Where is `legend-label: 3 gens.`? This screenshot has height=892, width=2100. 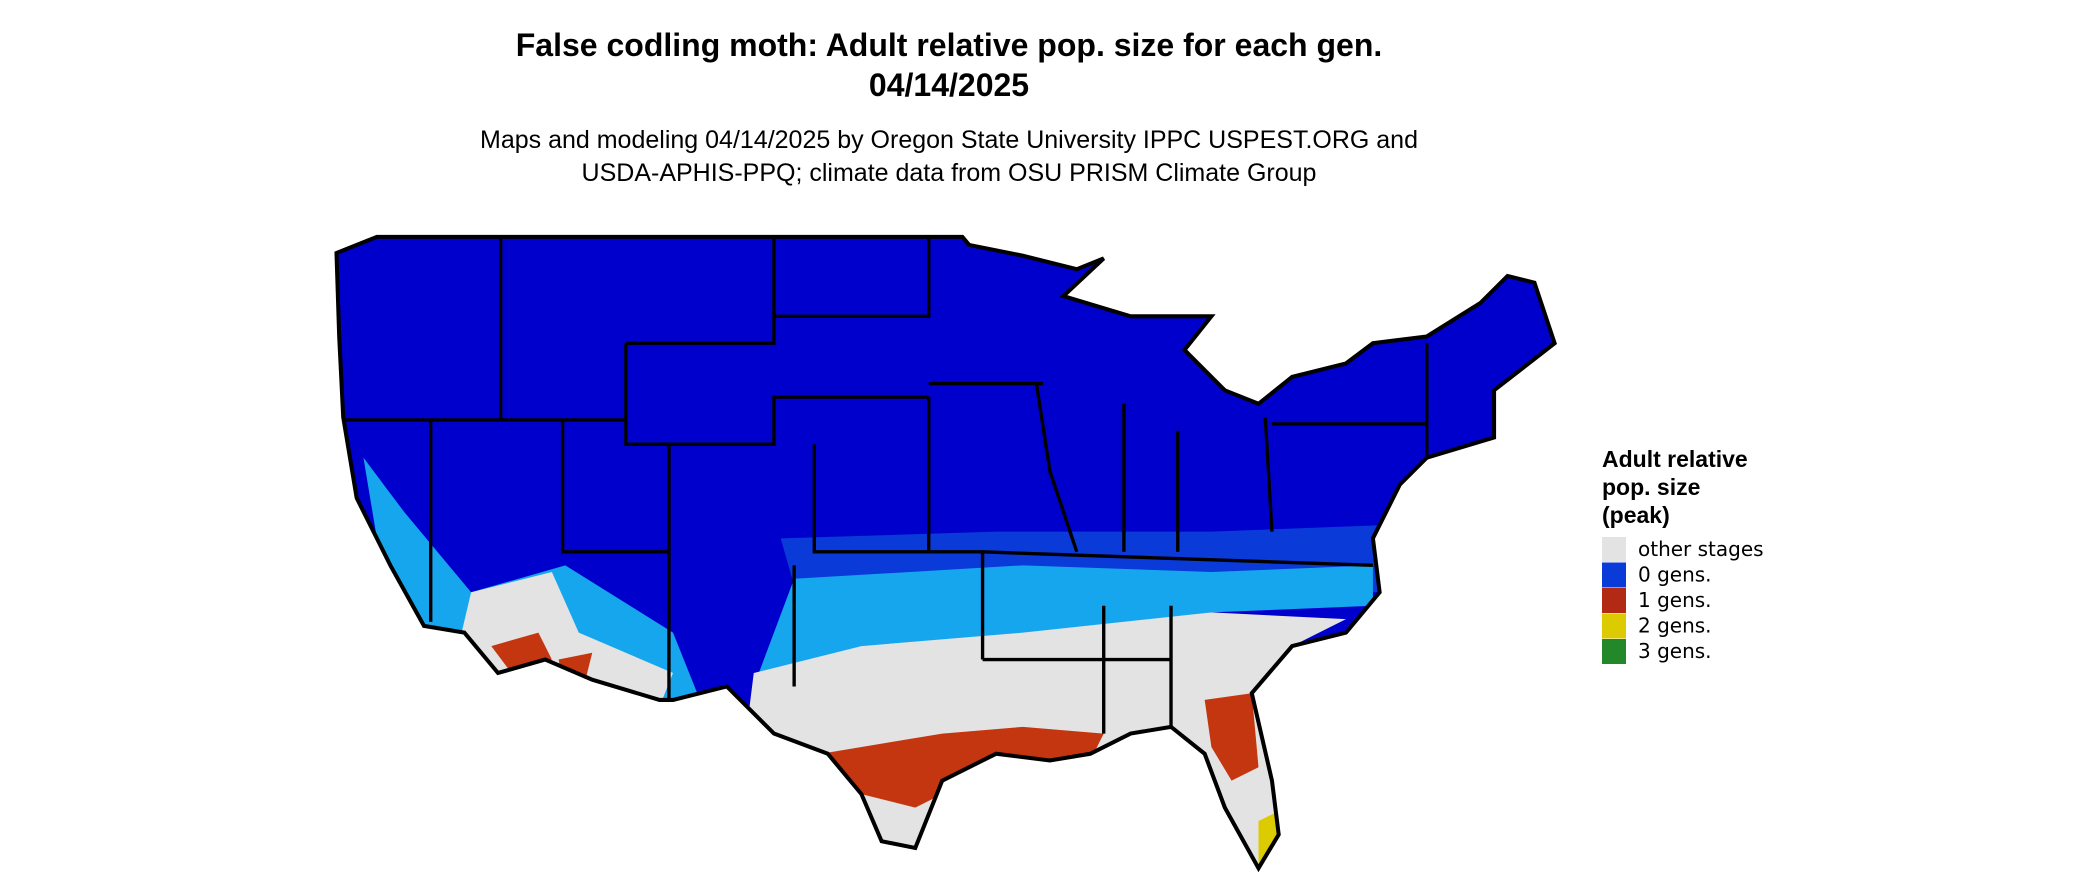
legend-label: 3 gens. is located at coordinates (1675, 651).